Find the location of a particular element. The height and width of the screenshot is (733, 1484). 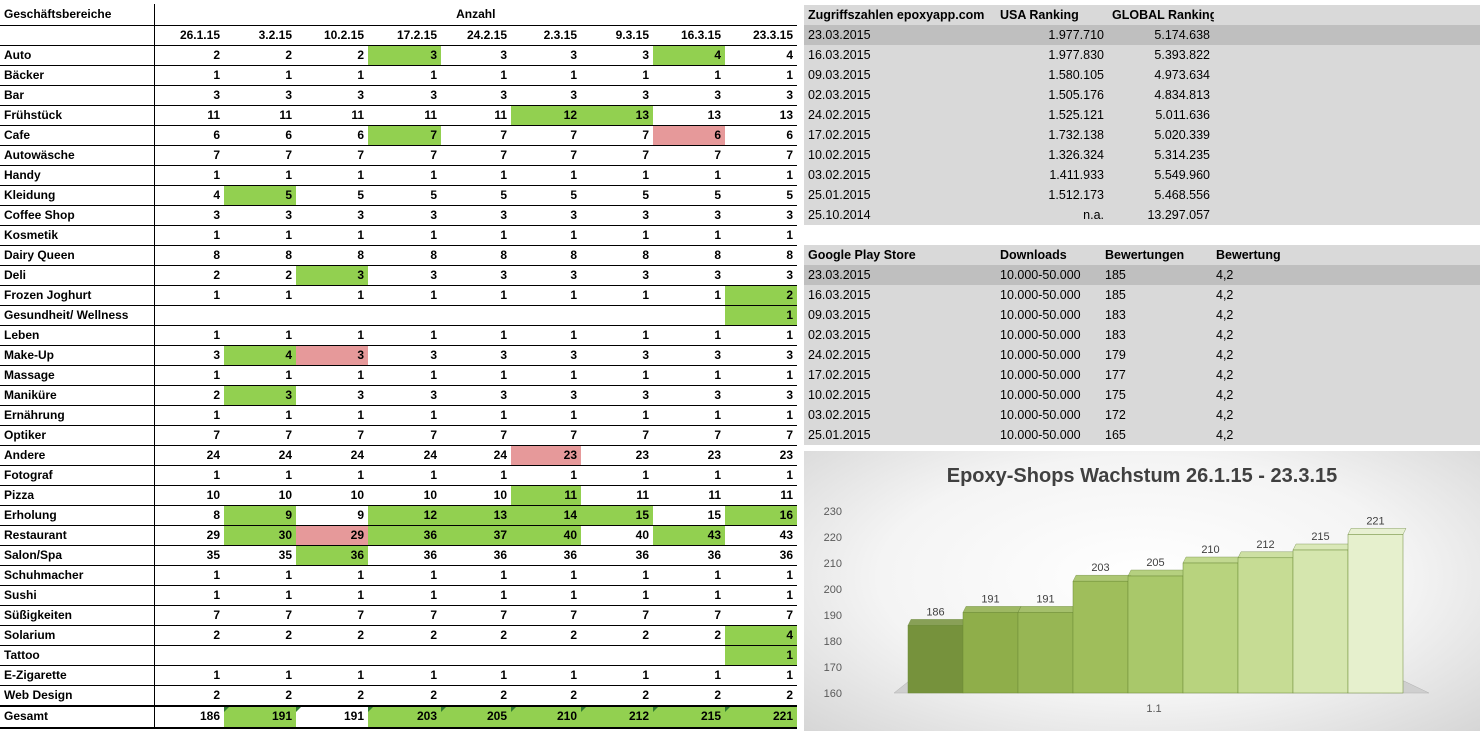

play-cell: 175 is located at coordinates (1115, 395).